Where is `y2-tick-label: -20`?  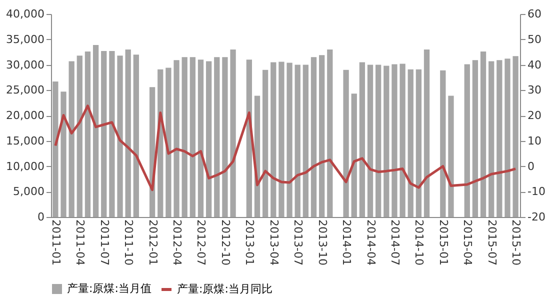
y2-tick-label: -20 is located at coordinates (537, 217).